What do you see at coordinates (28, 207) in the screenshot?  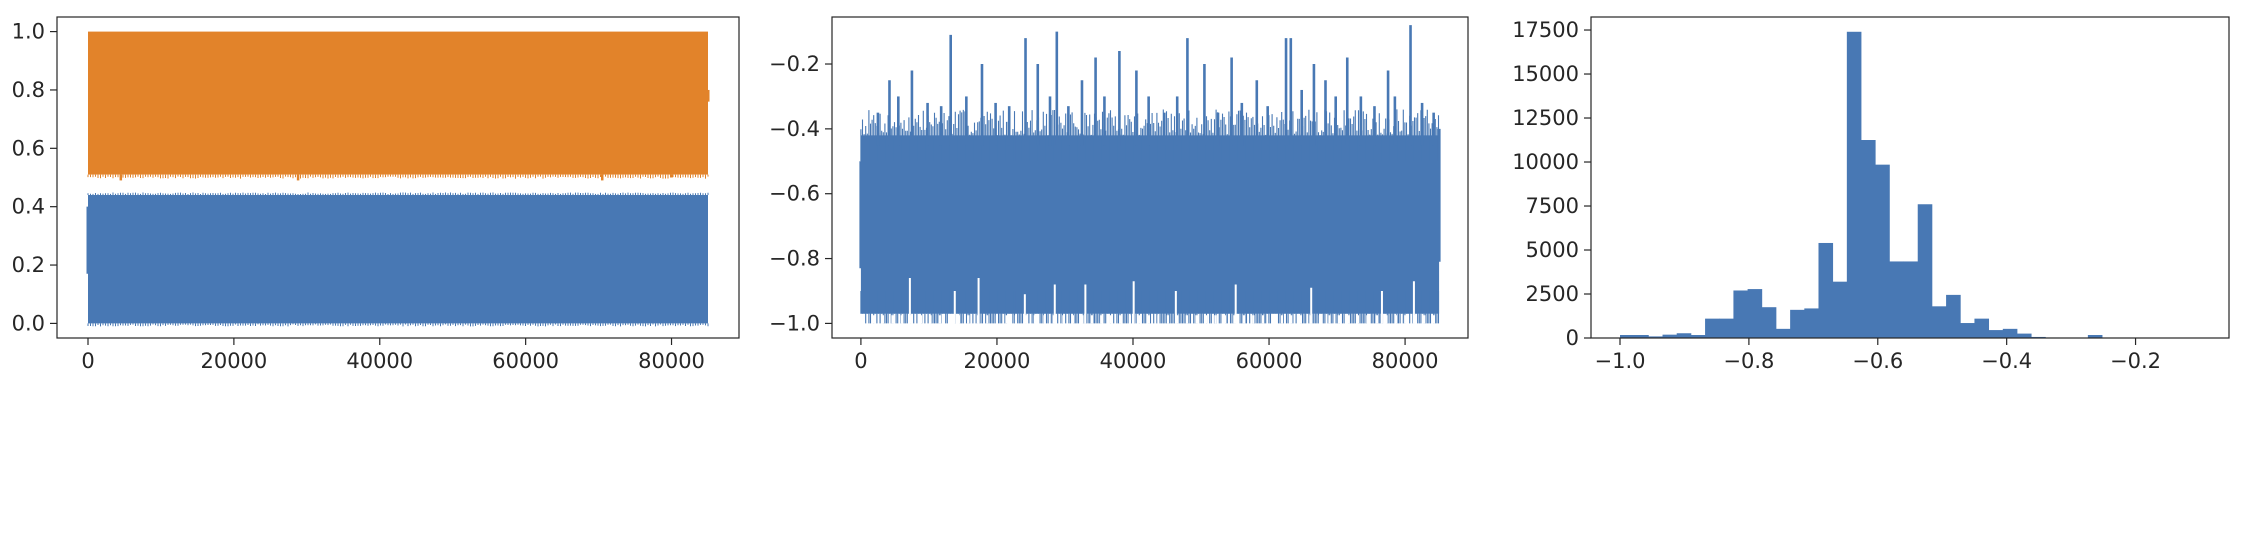 I see `y-tick-label: 0.4` at bounding box center [28, 207].